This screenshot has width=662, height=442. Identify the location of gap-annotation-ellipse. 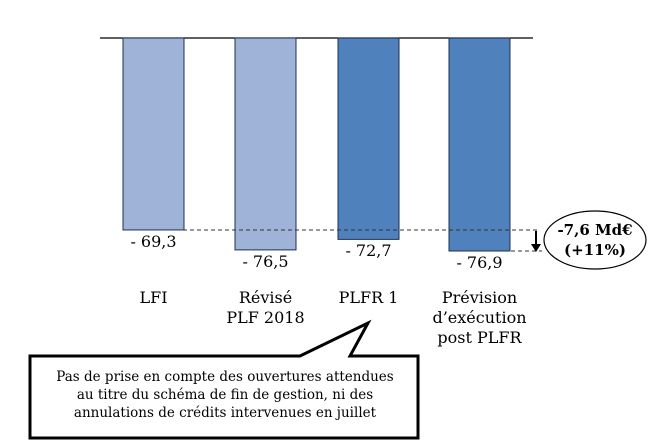
(595, 240).